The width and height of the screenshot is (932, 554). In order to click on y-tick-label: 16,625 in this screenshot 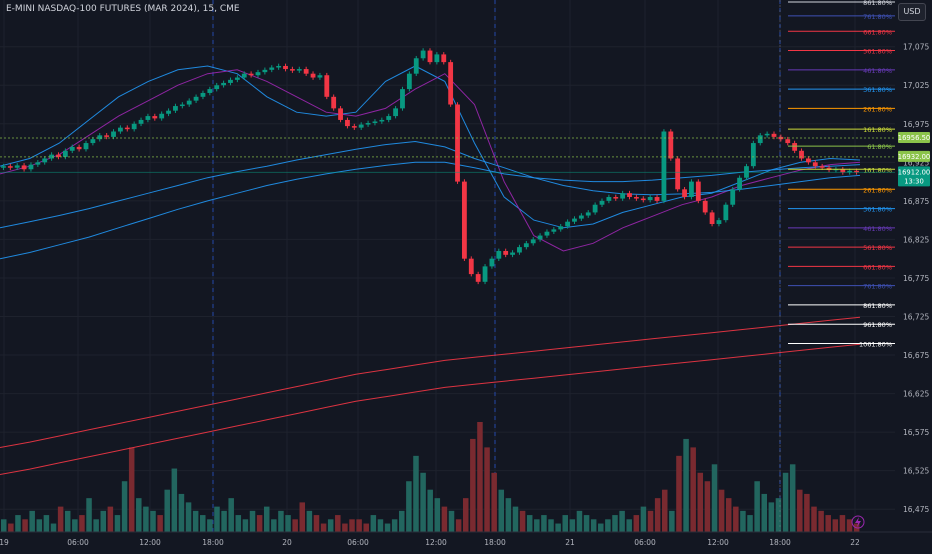, I will do `click(916, 394)`.